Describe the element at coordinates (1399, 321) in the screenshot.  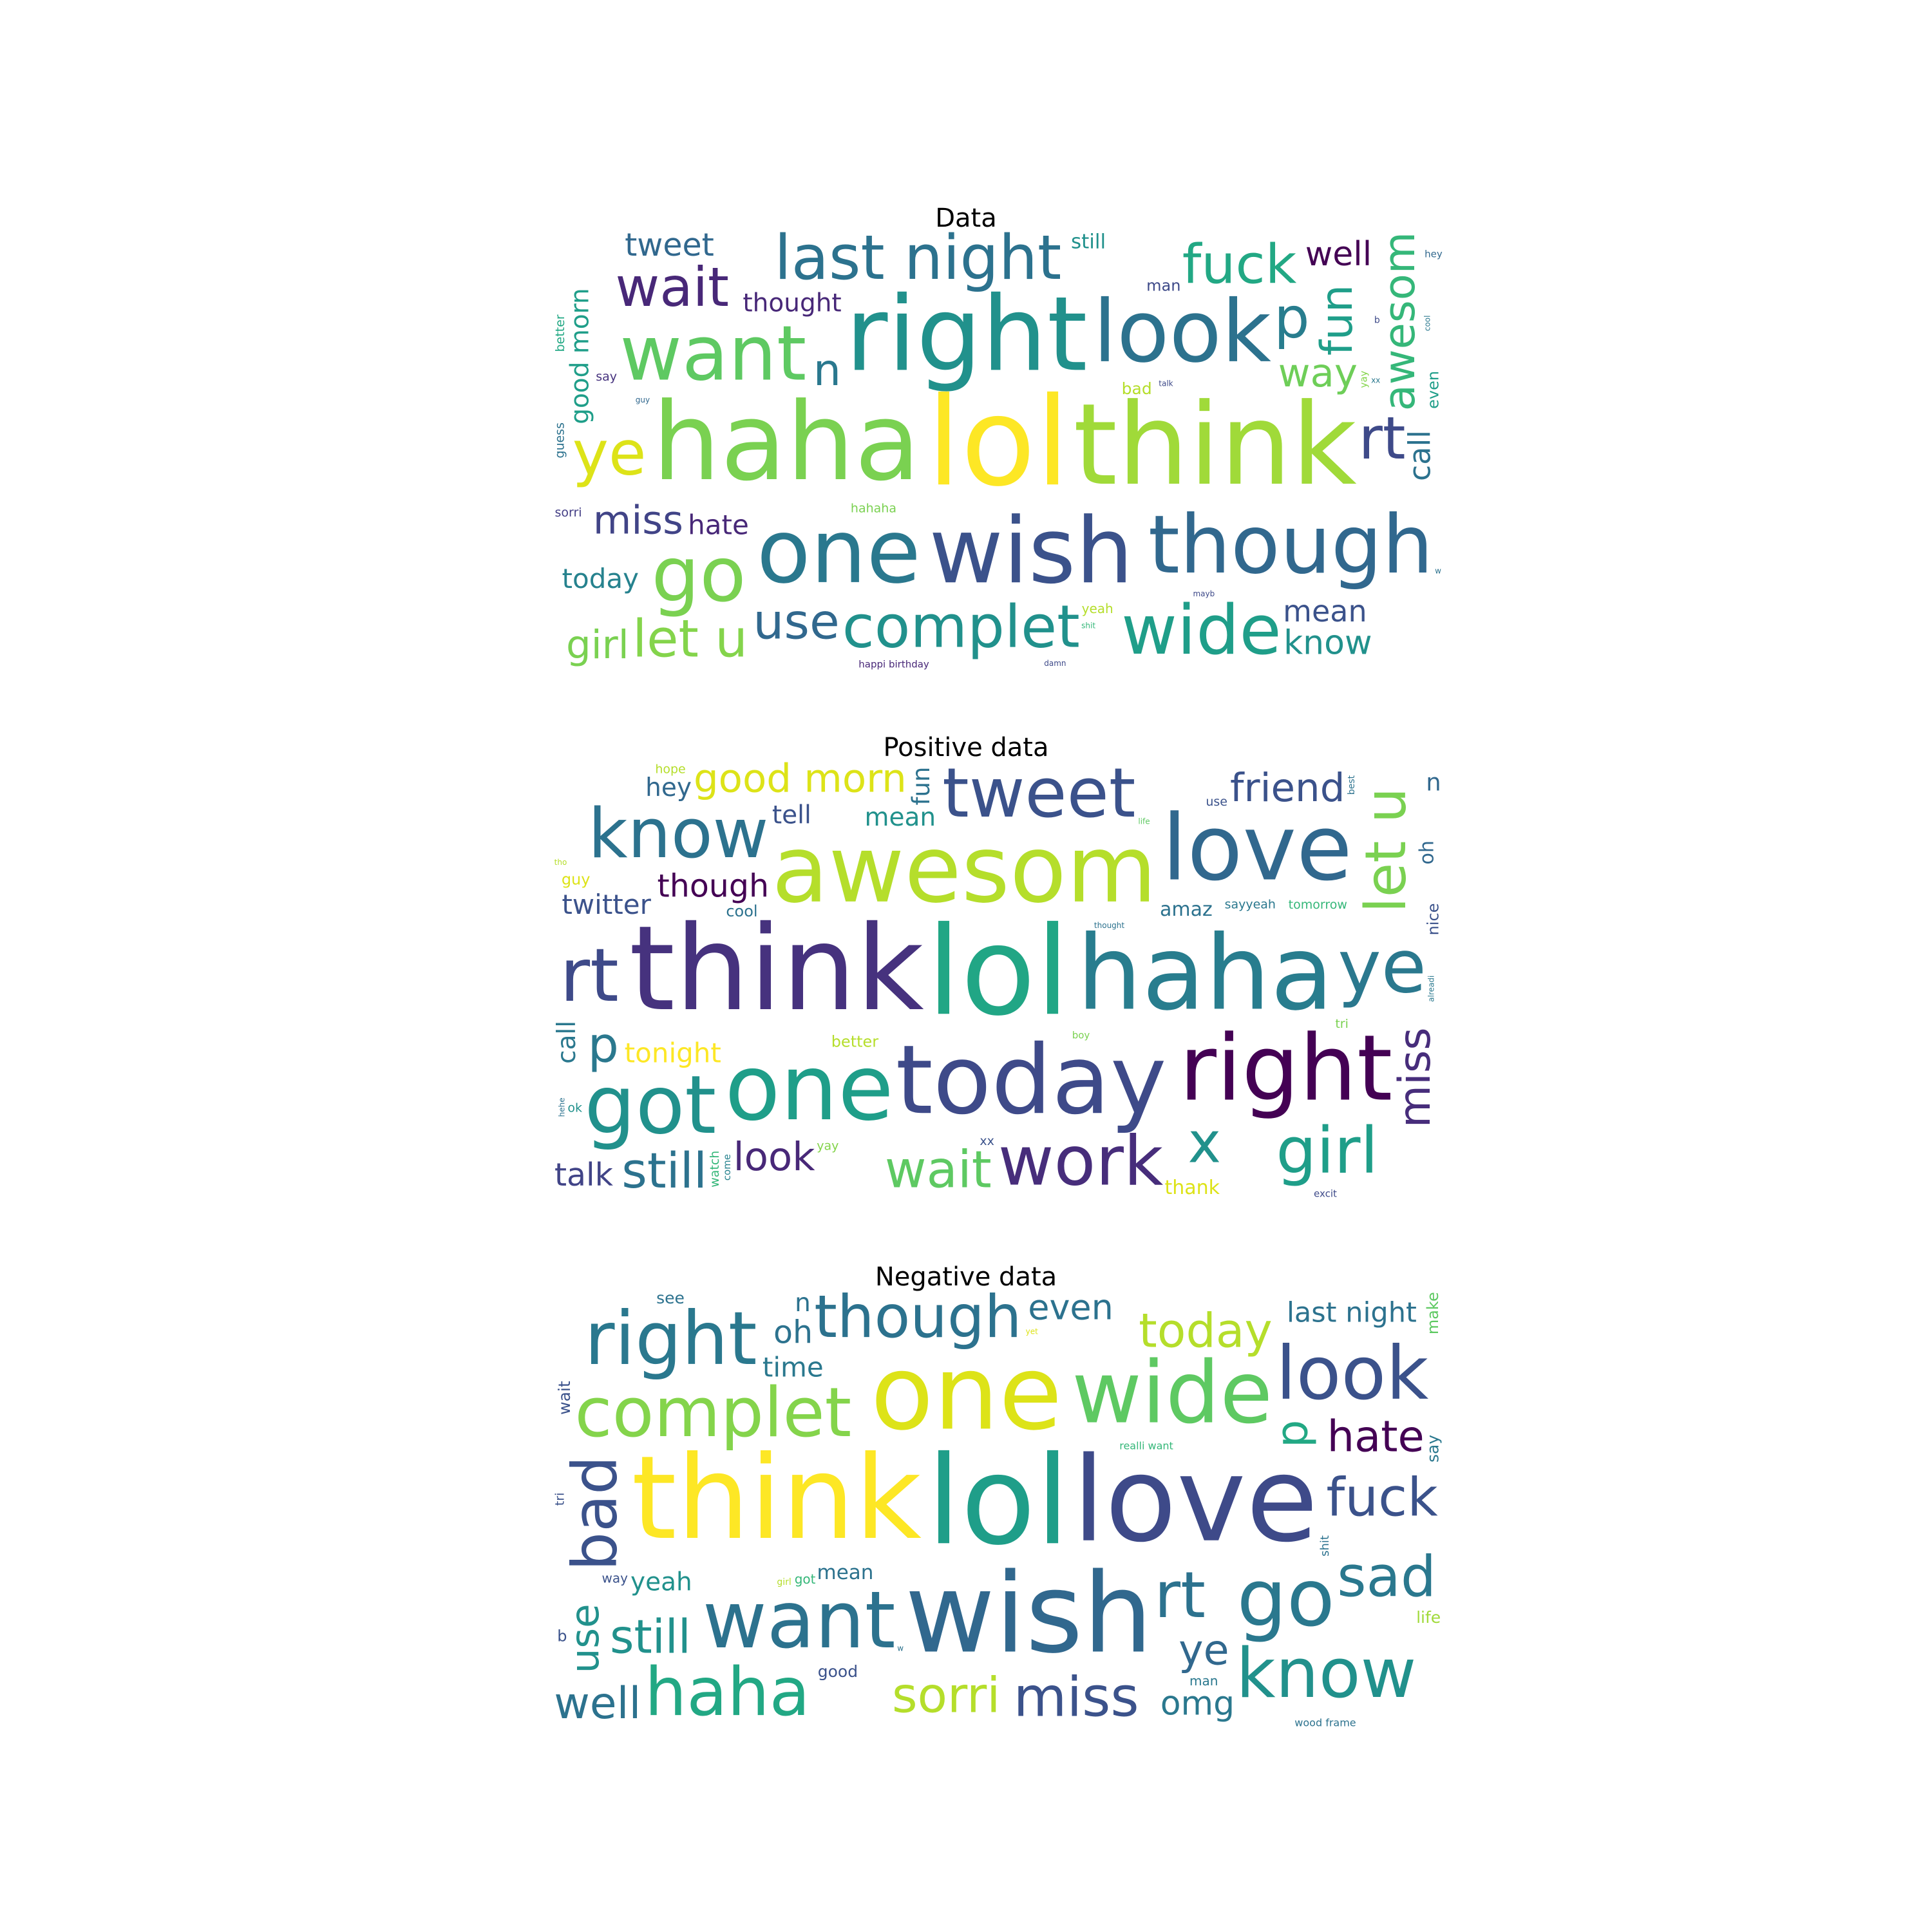
I see `word-awesom: awesom` at that location.